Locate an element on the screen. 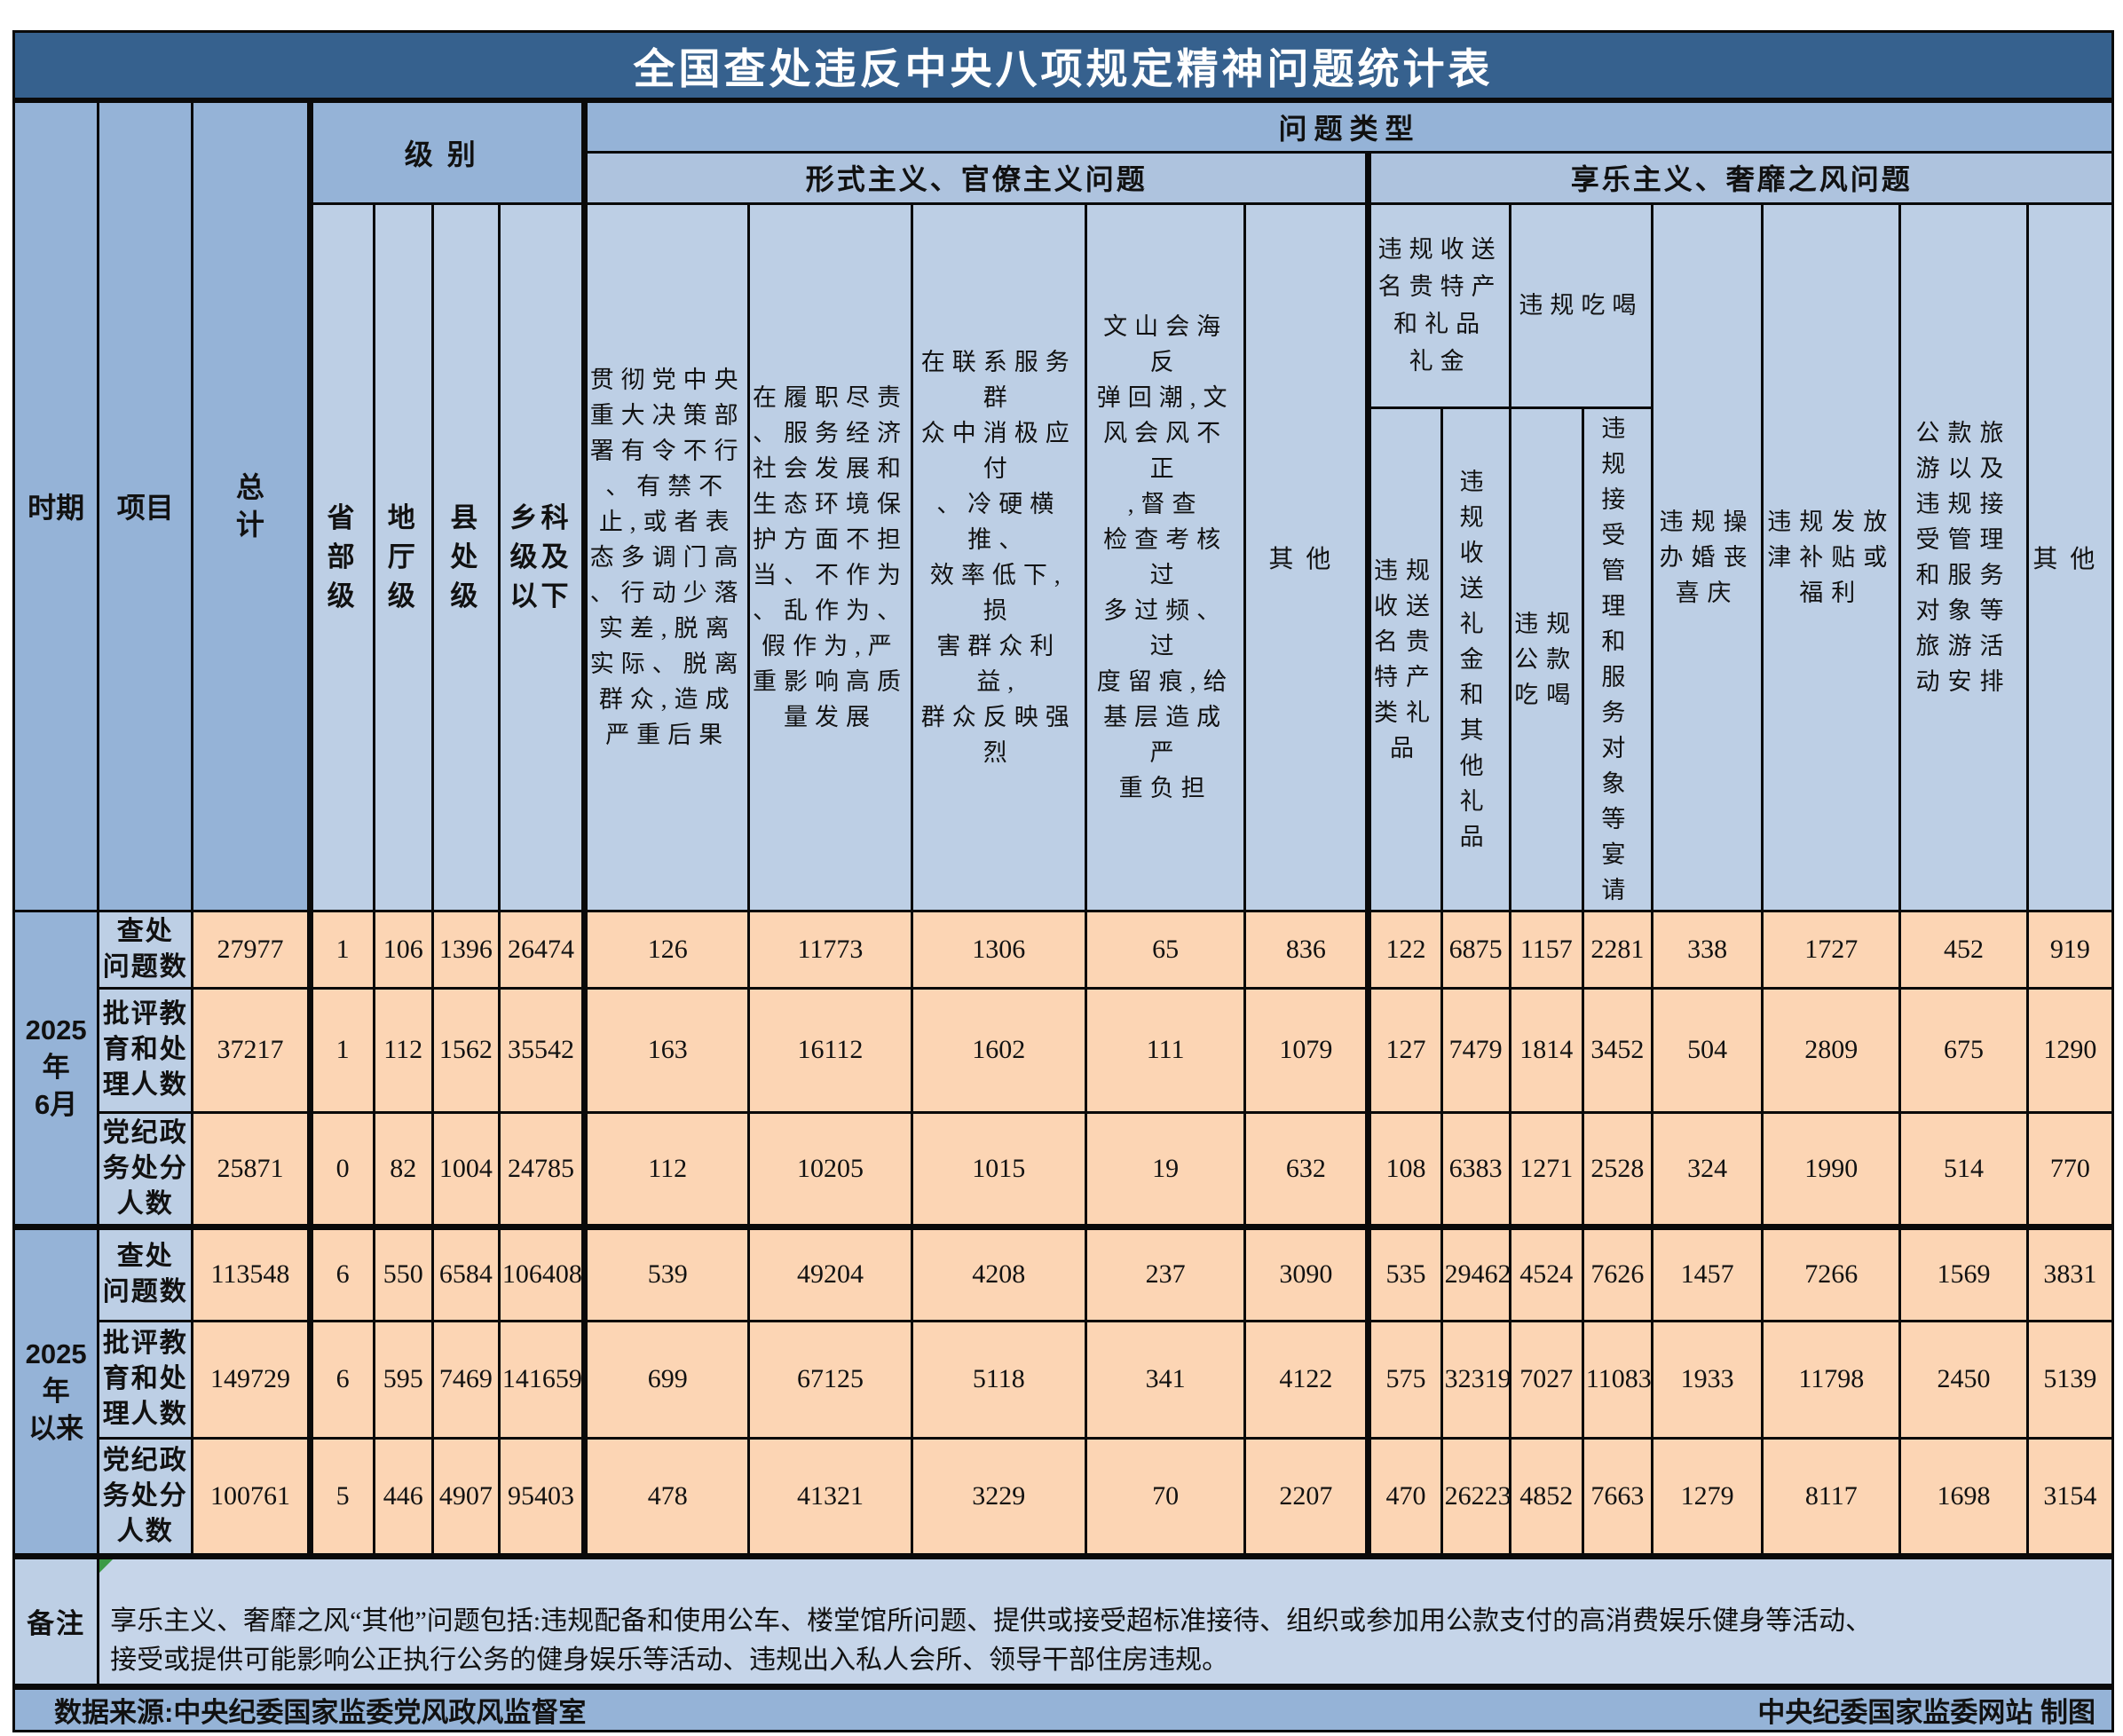  value-cell: 3452 is located at coordinates (1617, 1050).